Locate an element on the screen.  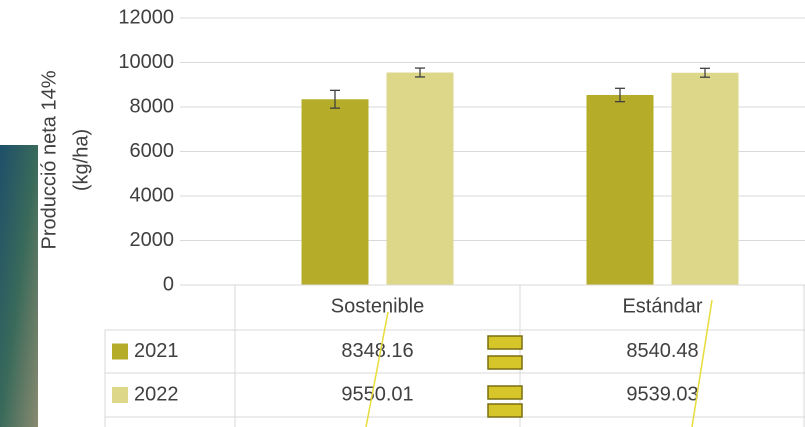
y-tick-label: 2000 is located at coordinates (152, 240).